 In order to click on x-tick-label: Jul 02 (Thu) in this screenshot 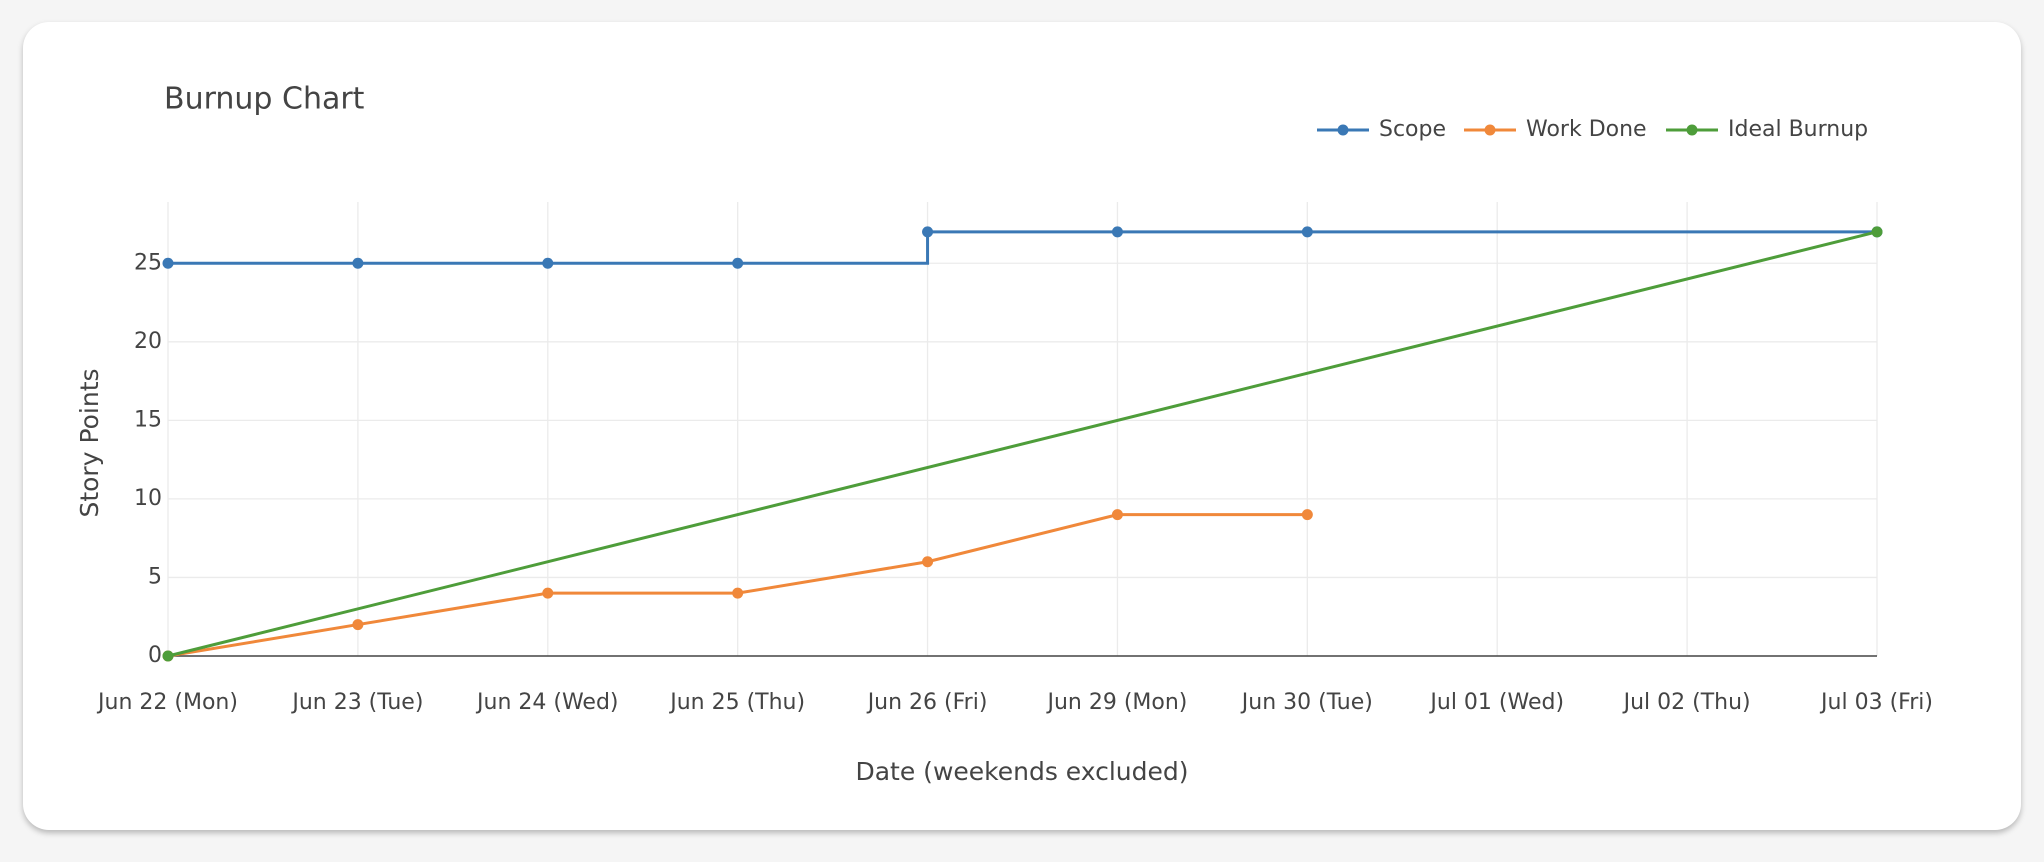, I will do `click(1686, 702)`.